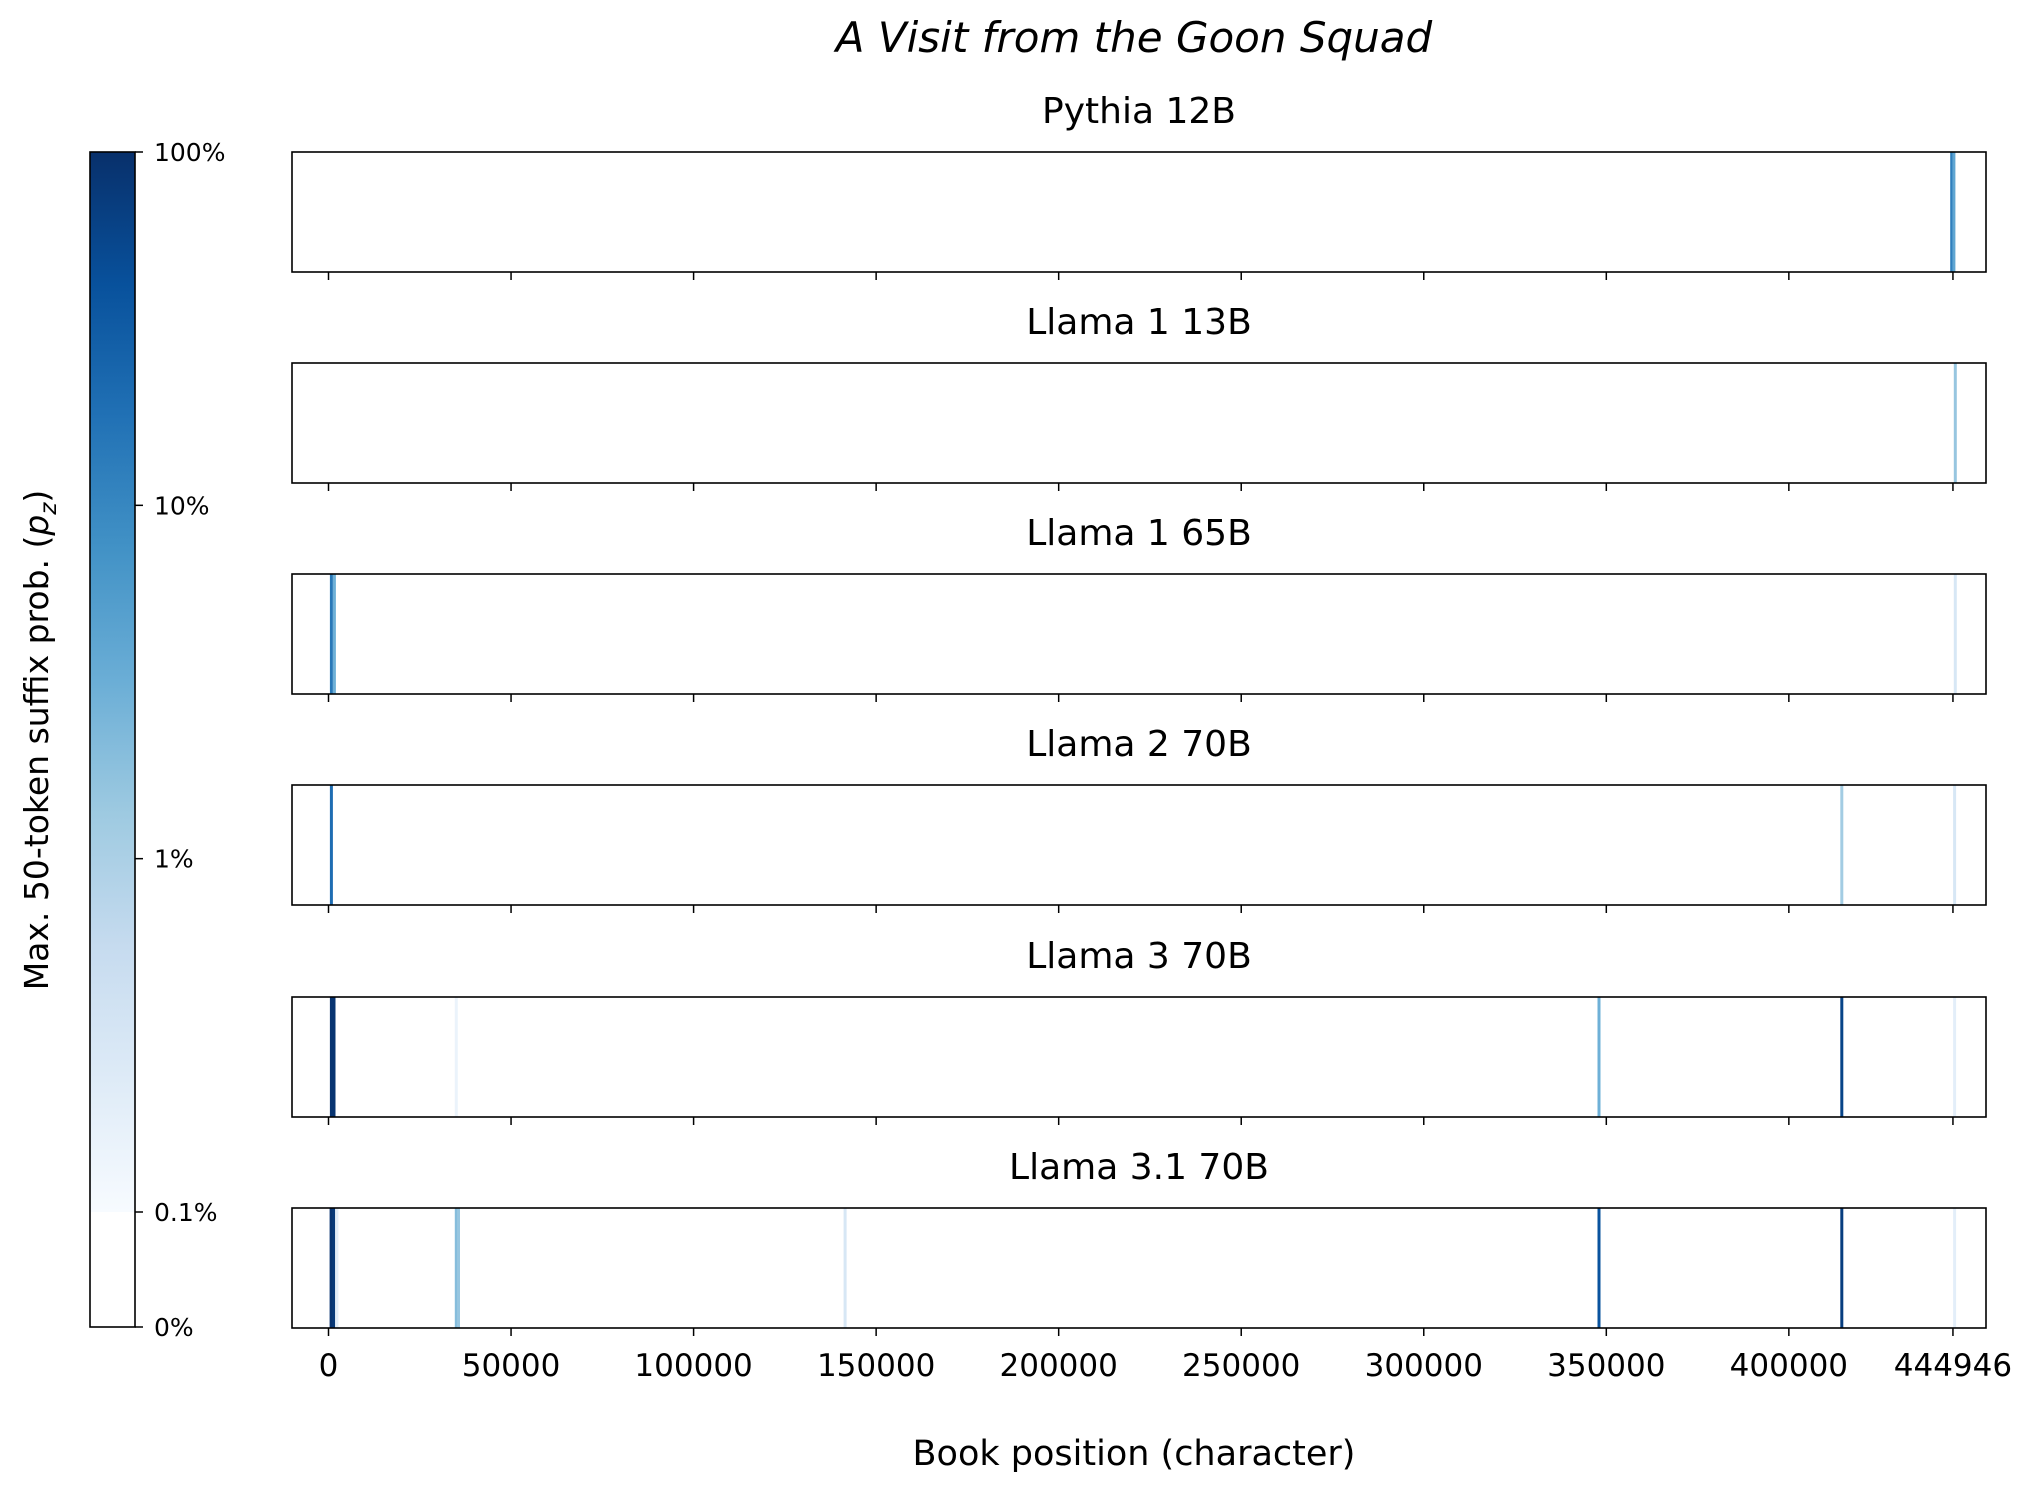 The height and width of the screenshot is (1487, 2036). I want to click on x-tick-label: 100000, so click(693, 1366).